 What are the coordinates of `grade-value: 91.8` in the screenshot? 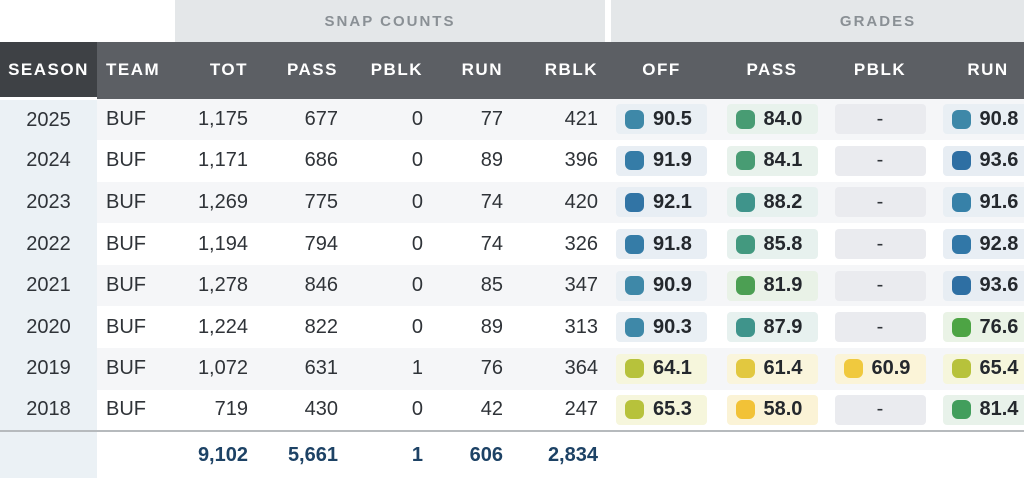 It's located at (672, 243).